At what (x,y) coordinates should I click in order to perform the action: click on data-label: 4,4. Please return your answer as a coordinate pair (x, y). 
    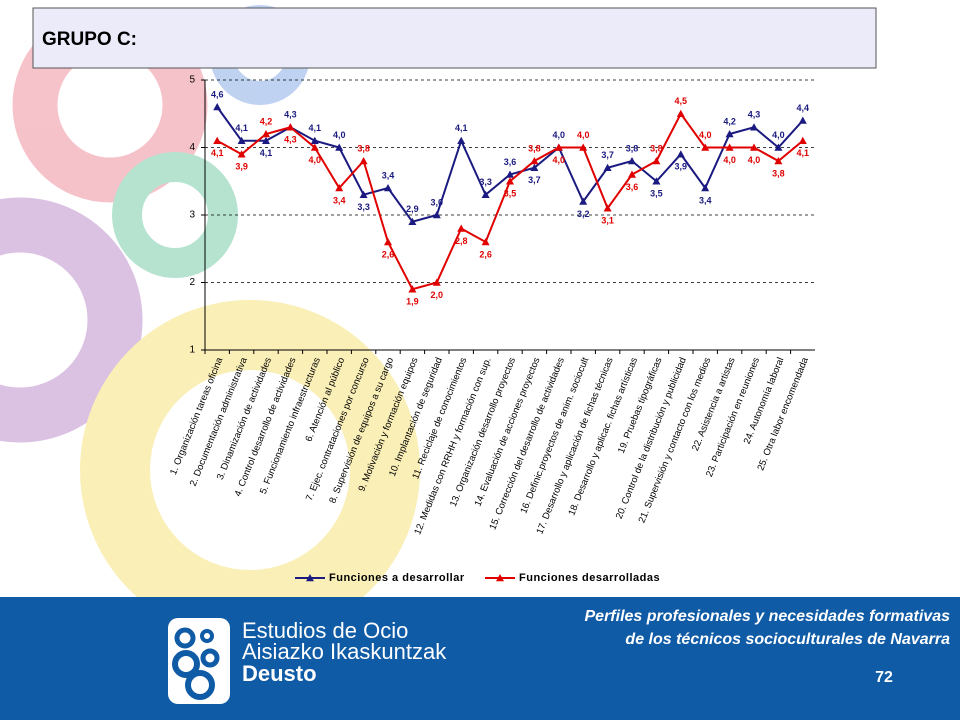
    Looking at the image, I should click on (803, 108).